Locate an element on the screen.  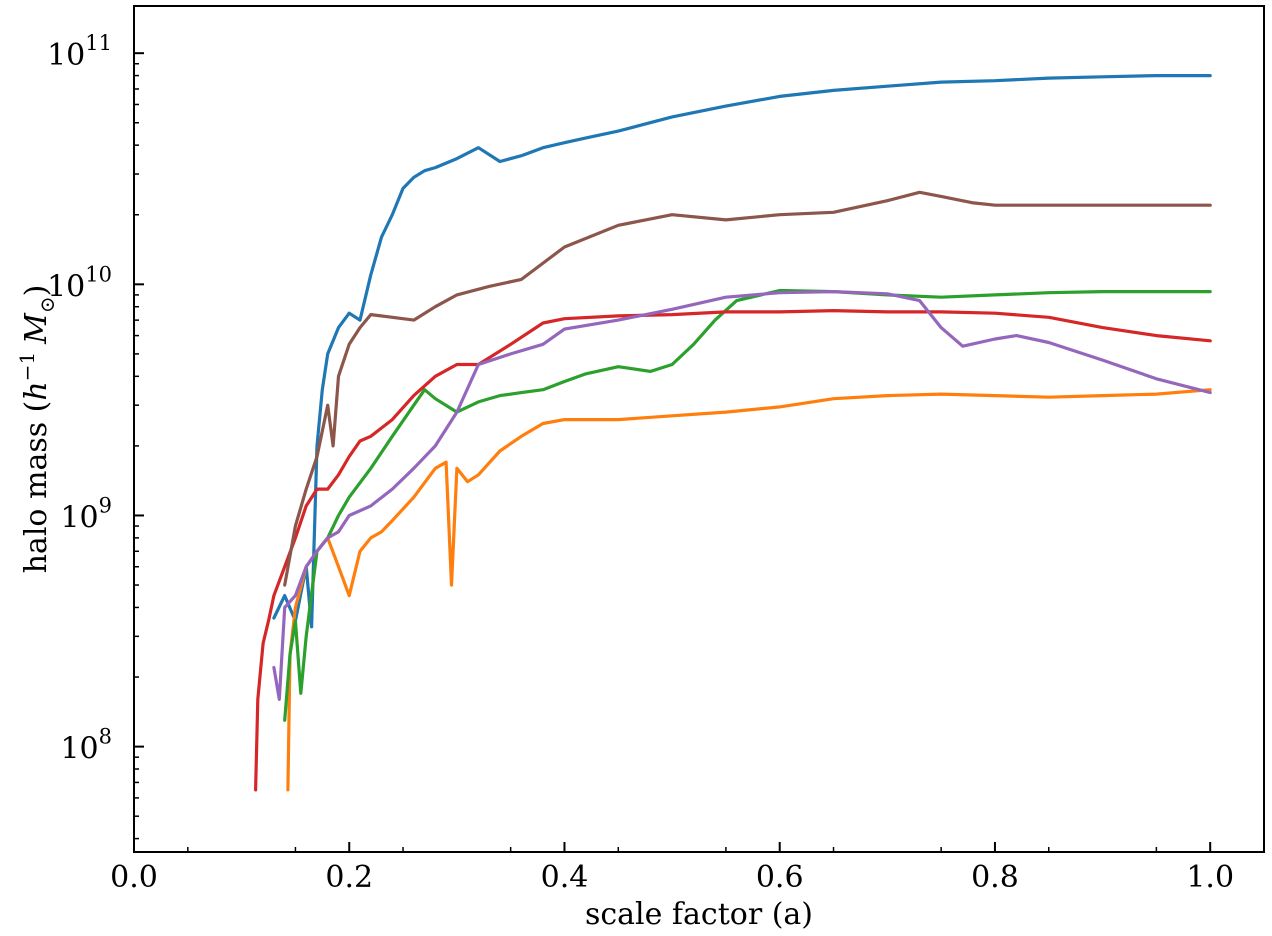
y-tick-label: 10⁹ is located at coordinates (86, 514).